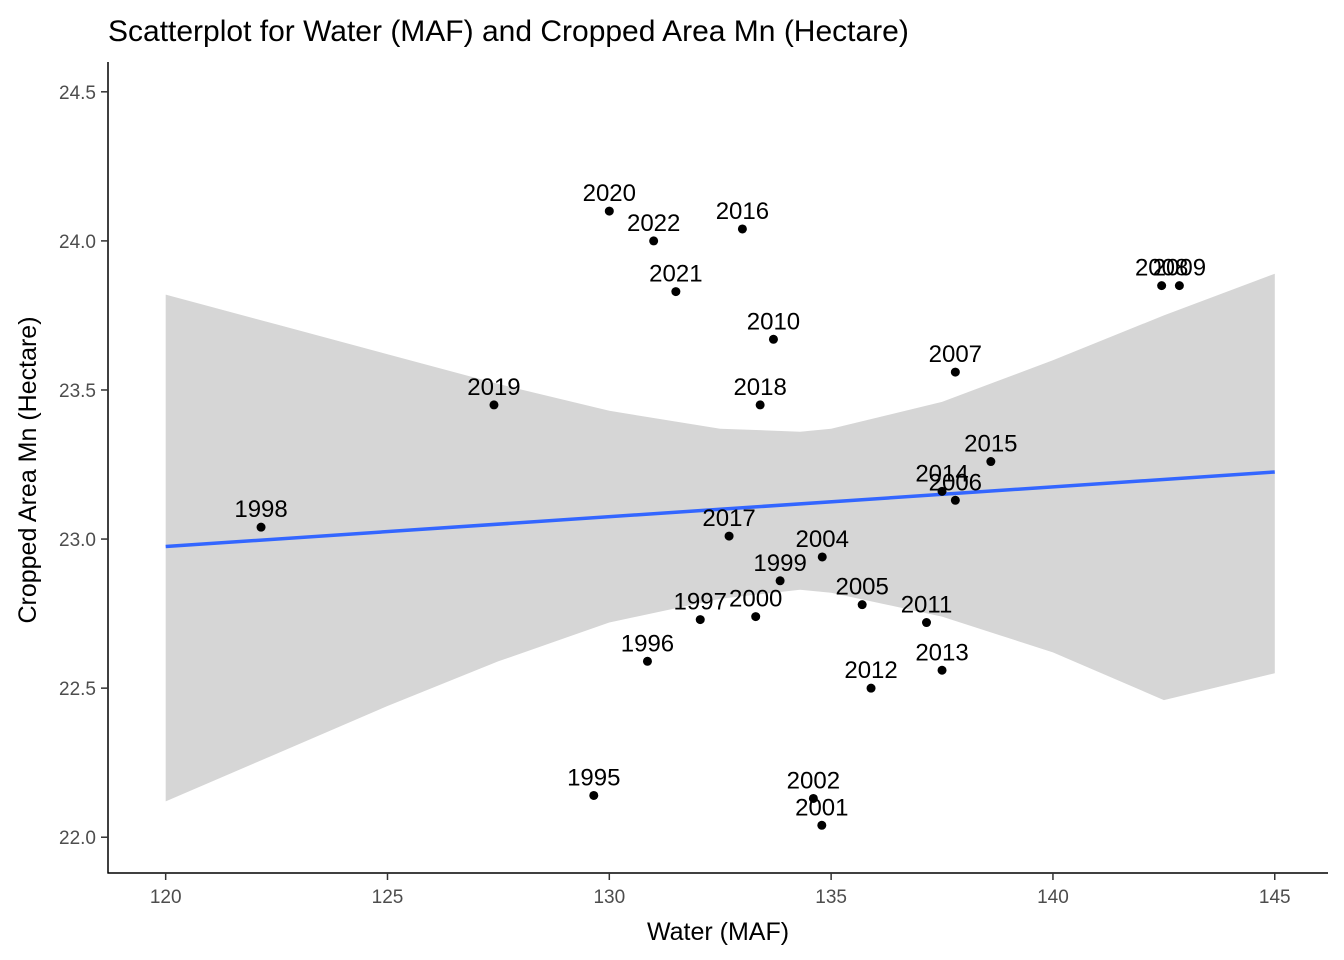 The width and height of the screenshot is (1344, 960). What do you see at coordinates (955, 482) in the screenshot?
I see `point-label: 2006` at bounding box center [955, 482].